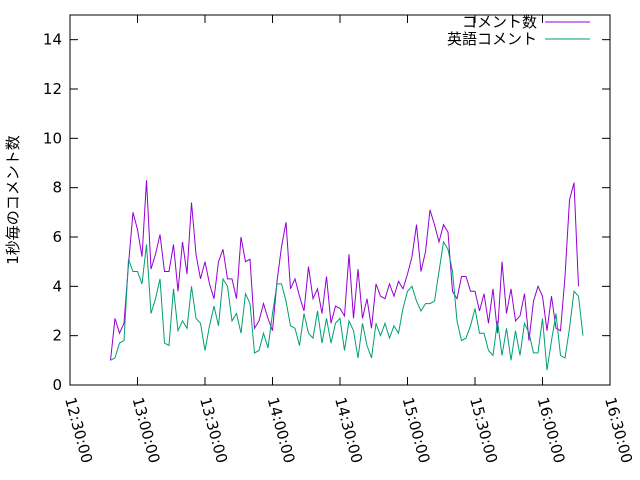  Describe the element at coordinates (57, 385) in the screenshot. I see `y-tick-label: 0` at that location.